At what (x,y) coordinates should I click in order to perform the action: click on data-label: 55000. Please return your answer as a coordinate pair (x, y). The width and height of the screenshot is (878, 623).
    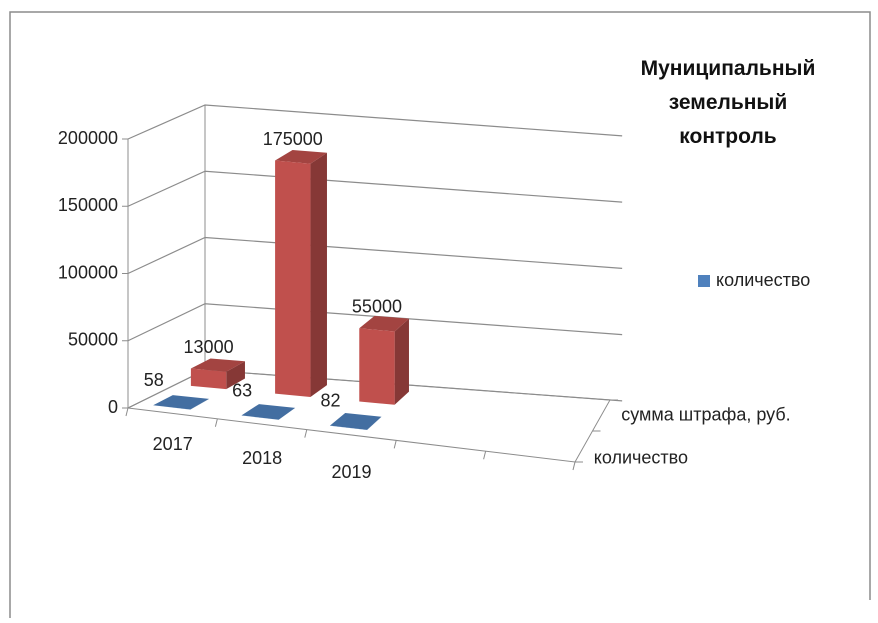
    Looking at the image, I should click on (377, 307).